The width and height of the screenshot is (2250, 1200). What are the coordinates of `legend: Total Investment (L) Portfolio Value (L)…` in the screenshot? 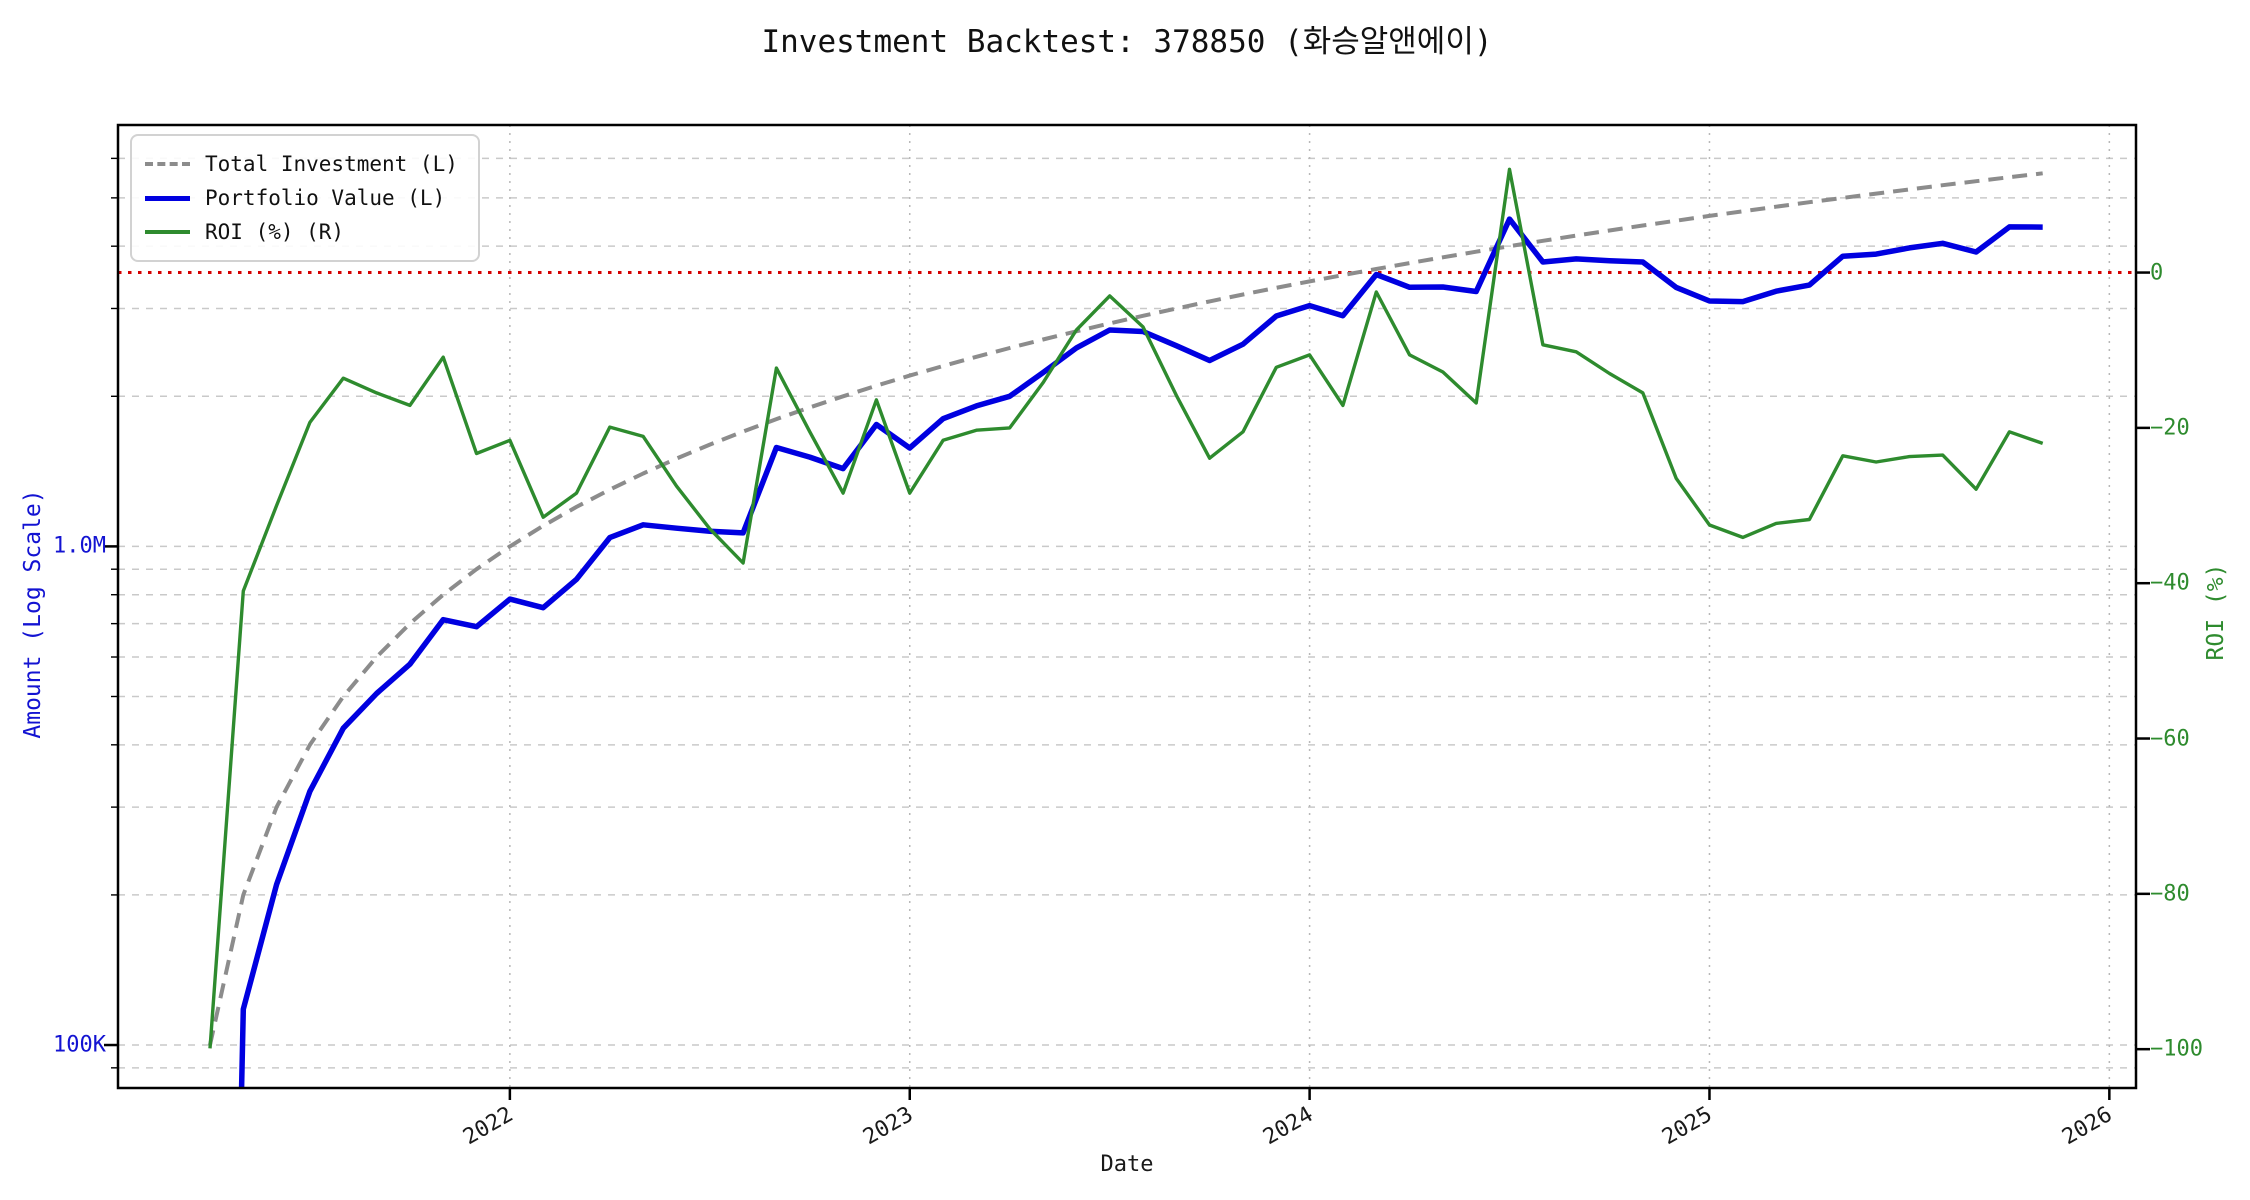 It's located at (305, 198).